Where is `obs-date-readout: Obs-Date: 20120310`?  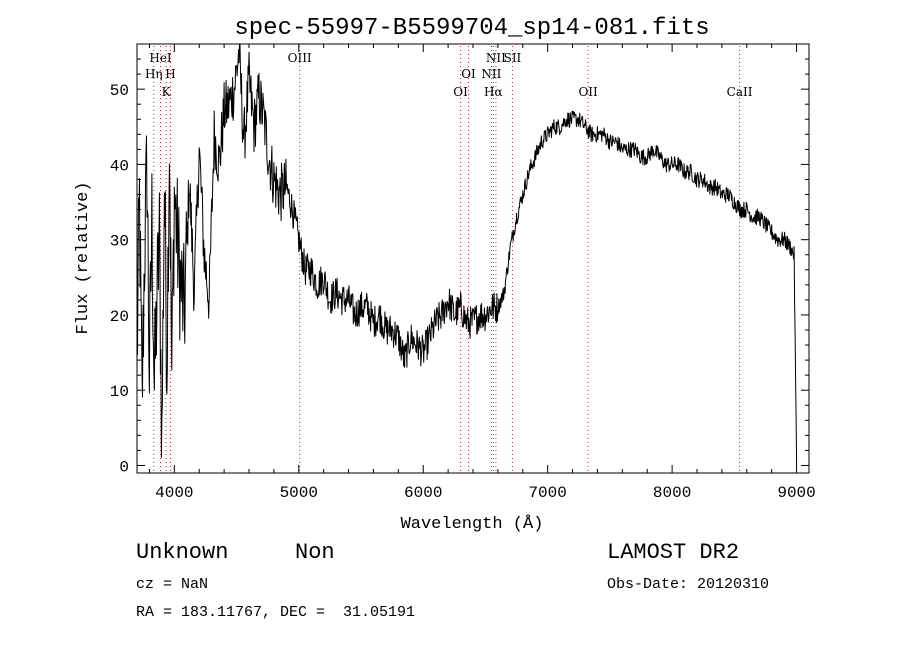
obs-date-readout: Obs-Date: 20120310 is located at coordinates (688, 584).